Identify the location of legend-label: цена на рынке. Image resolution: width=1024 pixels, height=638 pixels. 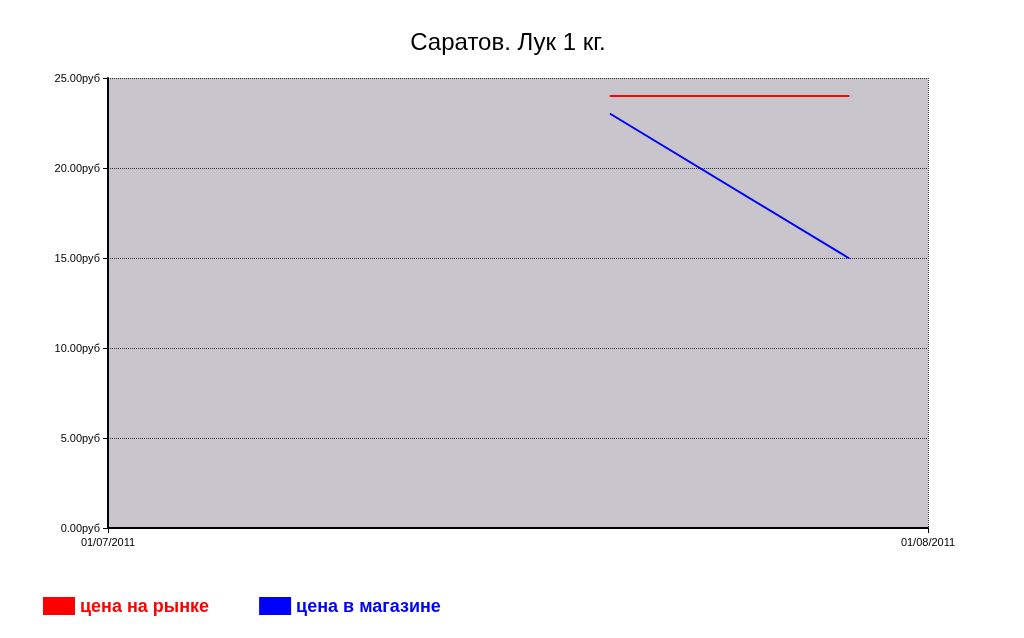
(145, 606).